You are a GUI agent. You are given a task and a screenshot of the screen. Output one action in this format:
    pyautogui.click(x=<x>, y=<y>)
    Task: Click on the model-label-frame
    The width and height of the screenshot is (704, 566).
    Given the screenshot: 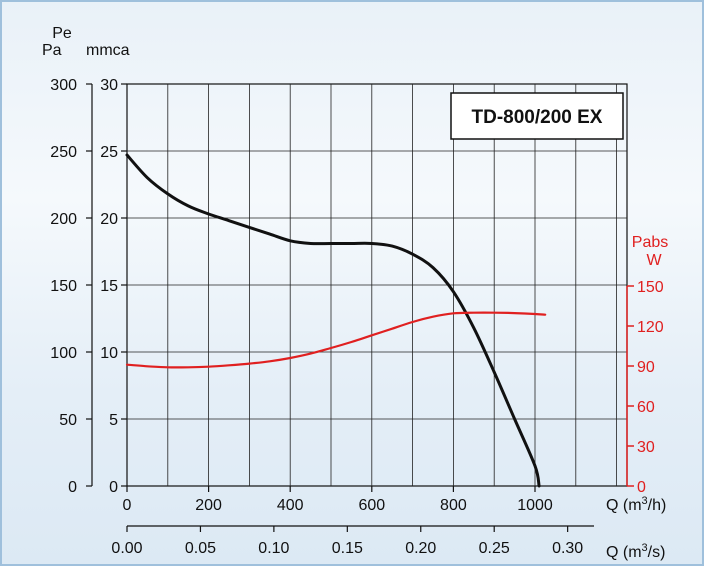 What is the action you would take?
    pyautogui.click(x=537, y=116)
    